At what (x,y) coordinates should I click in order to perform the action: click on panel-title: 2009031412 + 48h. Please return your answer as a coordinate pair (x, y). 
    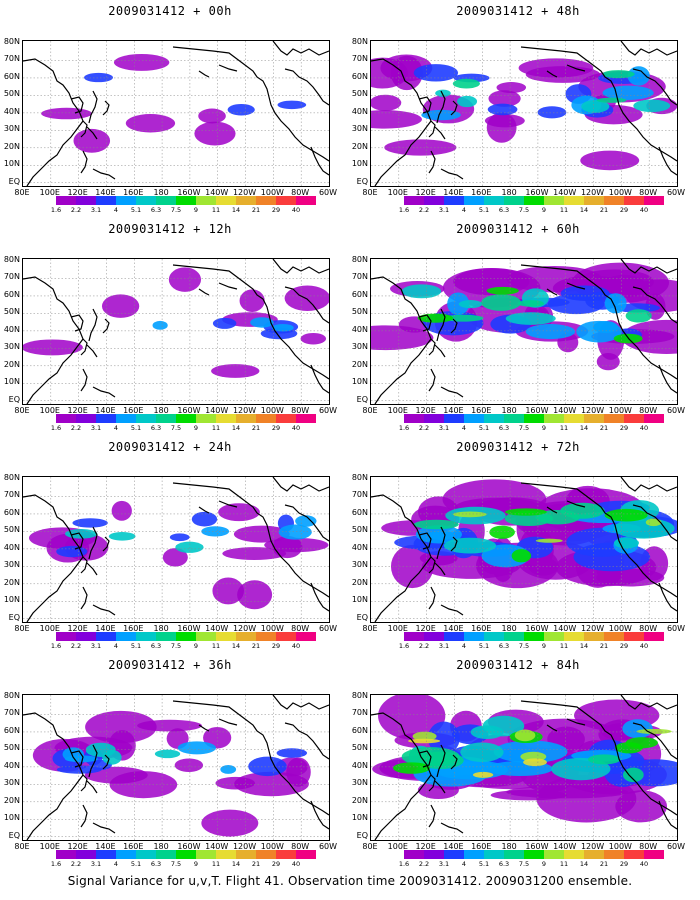
    Looking at the image, I should click on (518, 11).